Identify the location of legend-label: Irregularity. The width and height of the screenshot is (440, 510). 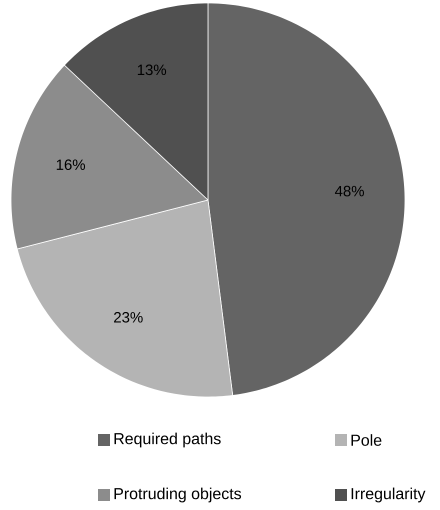
(389, 495).